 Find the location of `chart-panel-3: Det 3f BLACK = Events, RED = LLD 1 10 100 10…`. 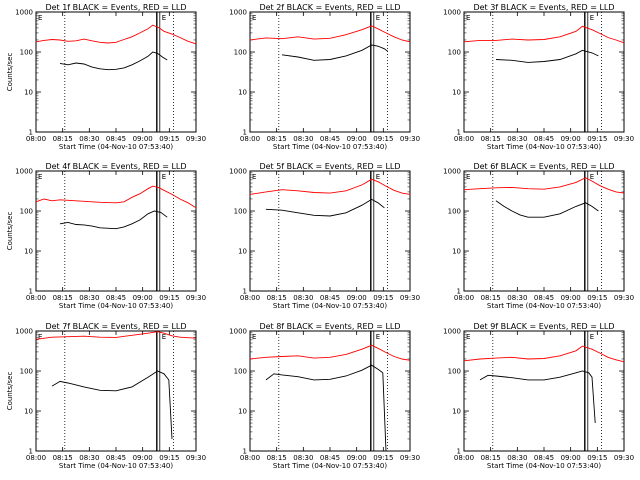

chart-panel-3: Det 3f BLACK = Events, RED = LLD 1 10 100 10… is located at coordinates (538, 77).